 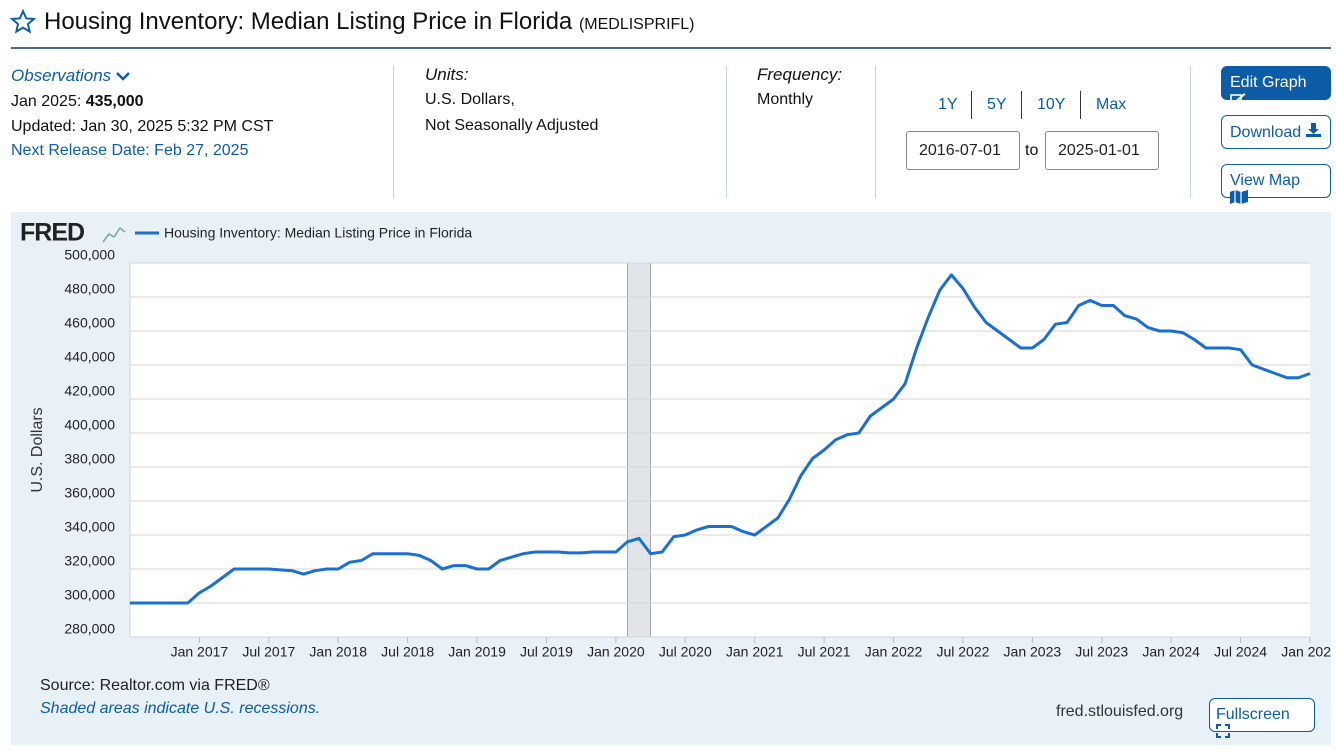 What do you see at coordinates (1238, 99) in the screenshot?
I see `edit-icon` at bounding box center [1238, 99].